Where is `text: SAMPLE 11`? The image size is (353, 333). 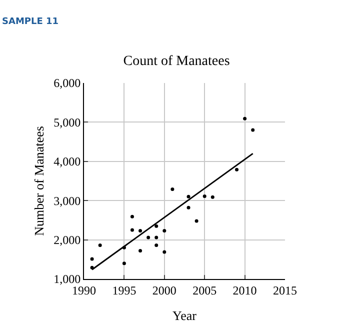 text: SAMPLE 11 is located at coordinates (30, 22).